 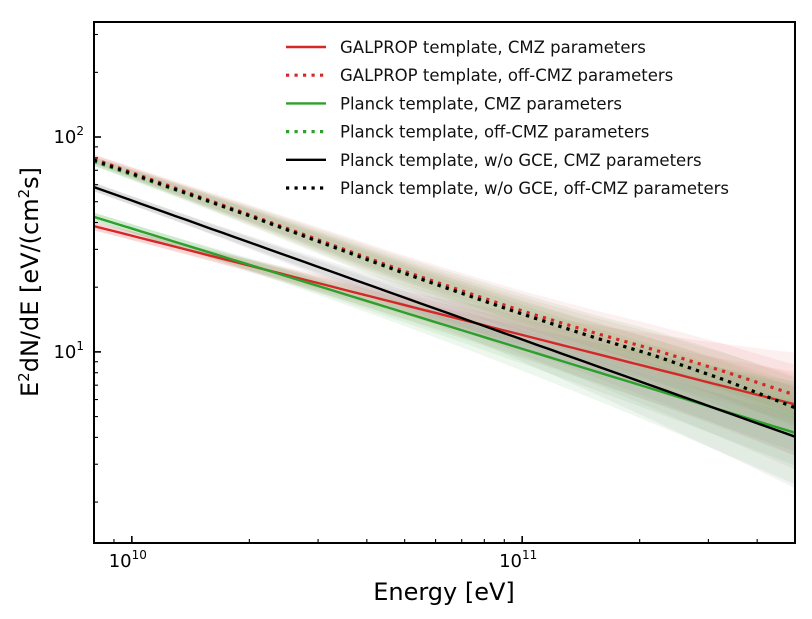 What do you see at coordinates (444, 592) in the screenshot?
I see `x-axis-label: Energy [eV]` at bounding box center [444, 592].